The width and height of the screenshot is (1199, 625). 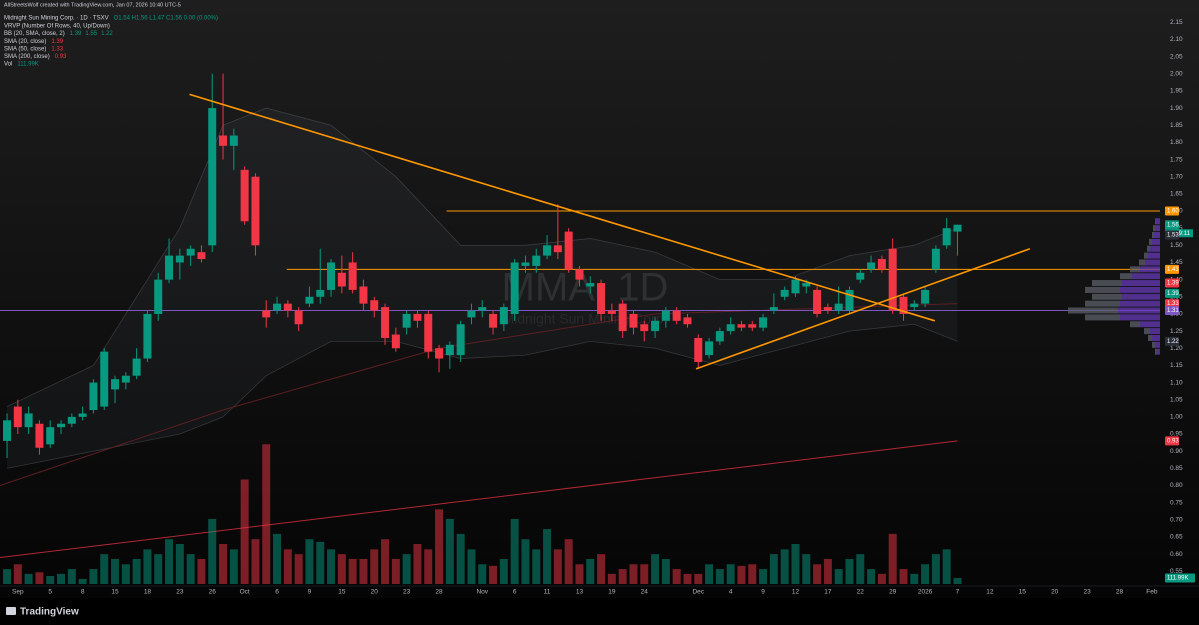 I want to click on x-tick-label: 9, so click(x=310, y=592).